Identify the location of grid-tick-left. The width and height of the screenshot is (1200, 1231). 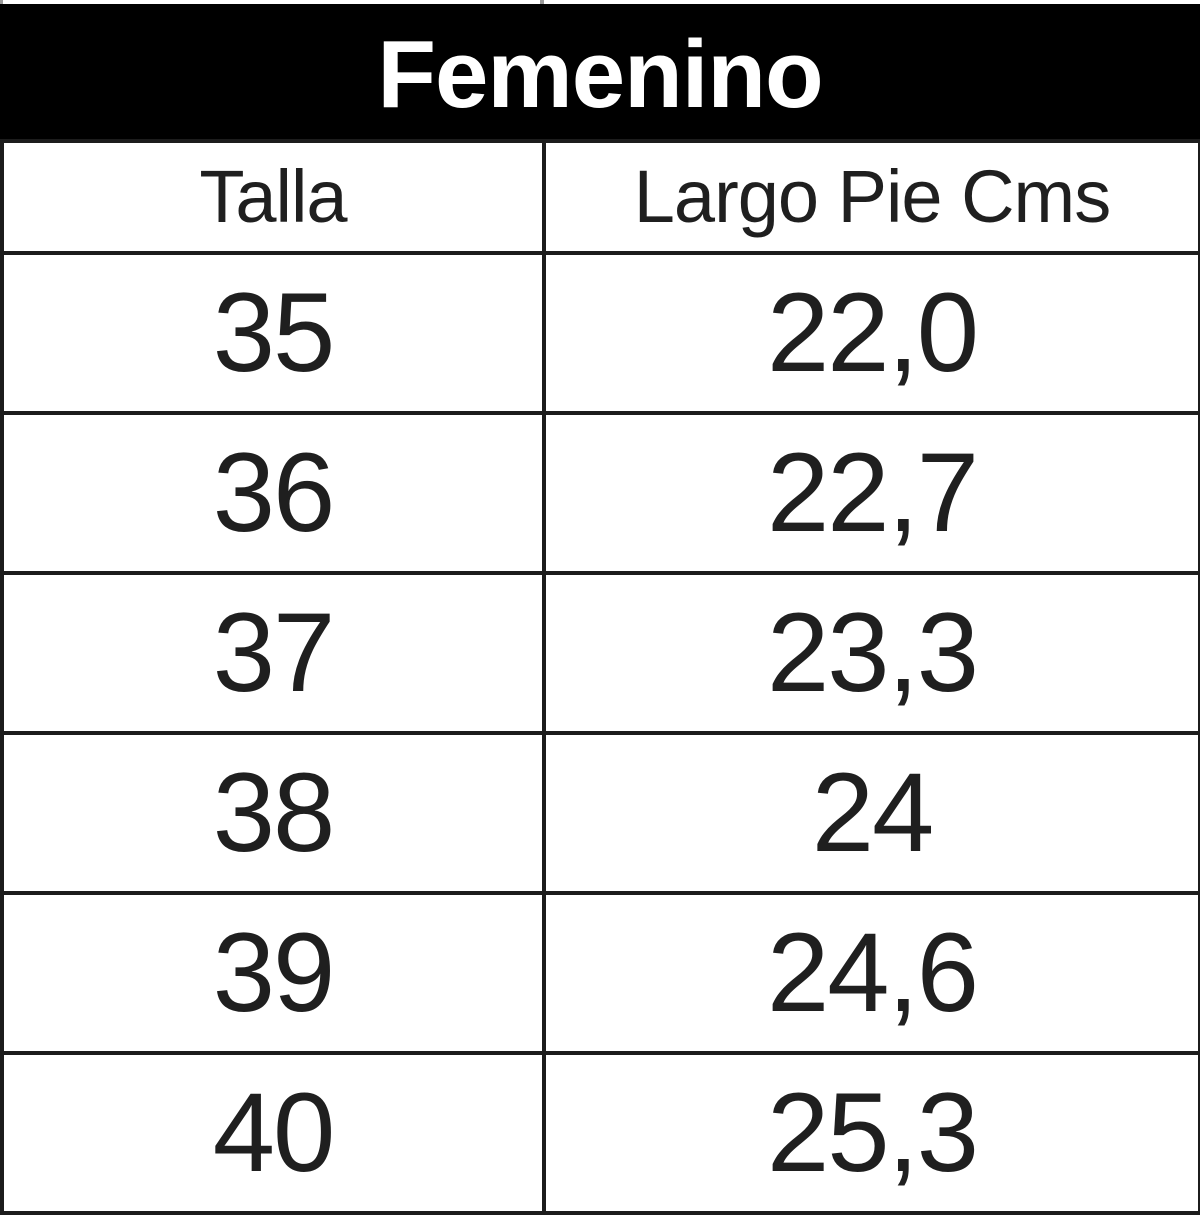
(1, 2).